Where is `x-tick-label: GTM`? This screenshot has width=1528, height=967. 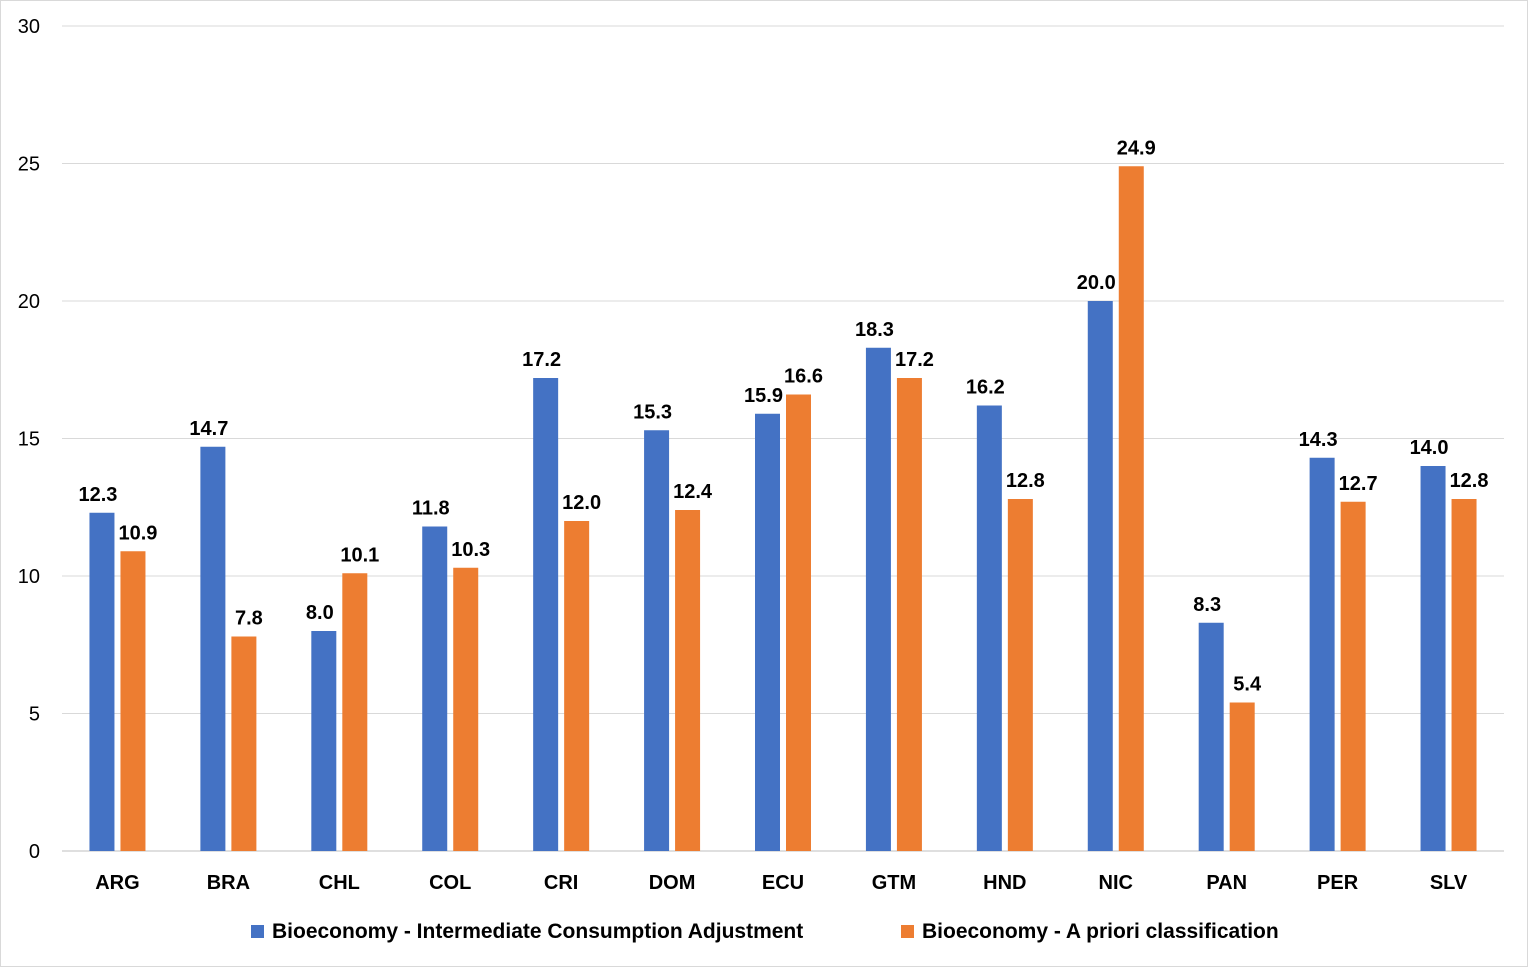 x-tick-label: GTM is located at coordinates (894, 883).